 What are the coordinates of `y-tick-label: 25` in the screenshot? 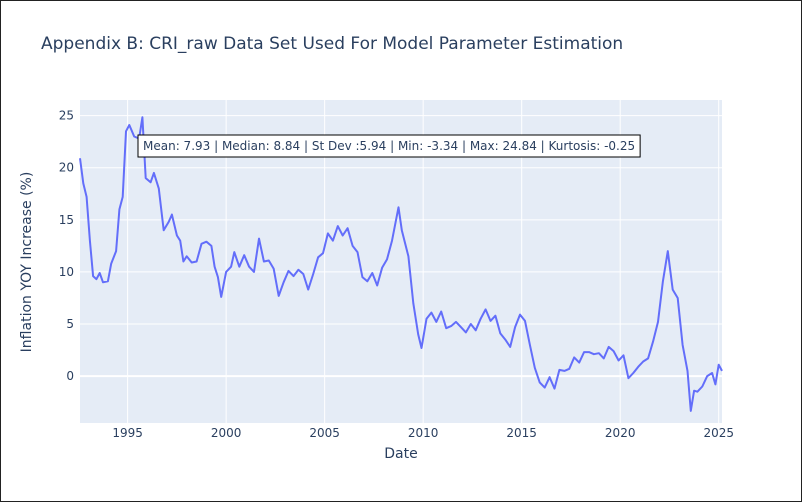 It's located at (66, 116).